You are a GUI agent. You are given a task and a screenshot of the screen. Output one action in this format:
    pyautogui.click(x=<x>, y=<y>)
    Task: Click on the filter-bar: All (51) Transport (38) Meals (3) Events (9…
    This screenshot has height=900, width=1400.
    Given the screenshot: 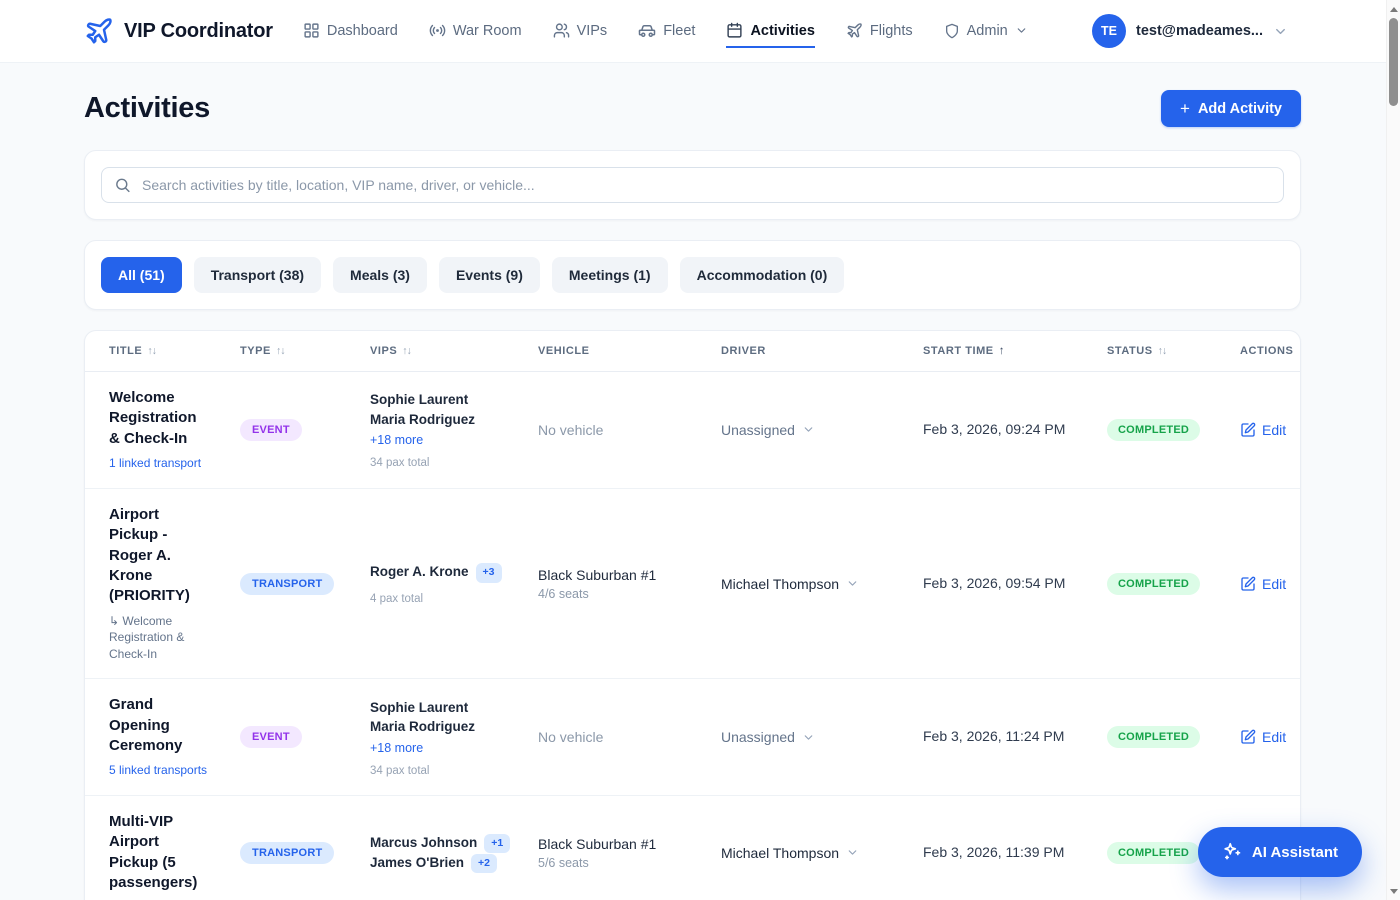 What is the action you would take?
    pyautogui.click(x=692, y=275)
    